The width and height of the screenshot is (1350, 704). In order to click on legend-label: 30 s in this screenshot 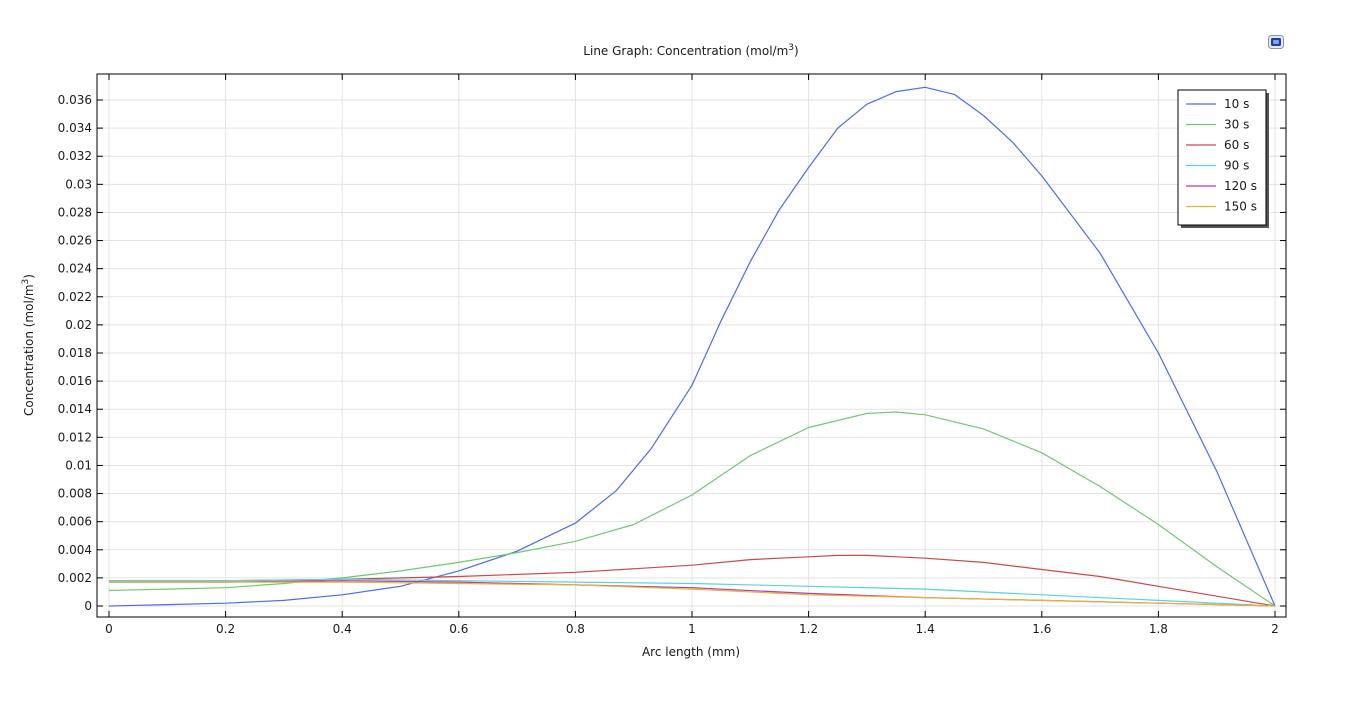, I will do `click(1236, 125)`.